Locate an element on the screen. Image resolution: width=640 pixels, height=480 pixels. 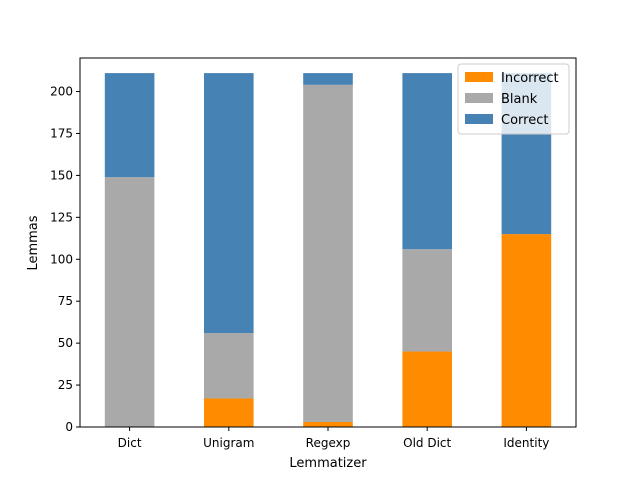
bar-incorrect-identity is located at coordinates (526, 330).